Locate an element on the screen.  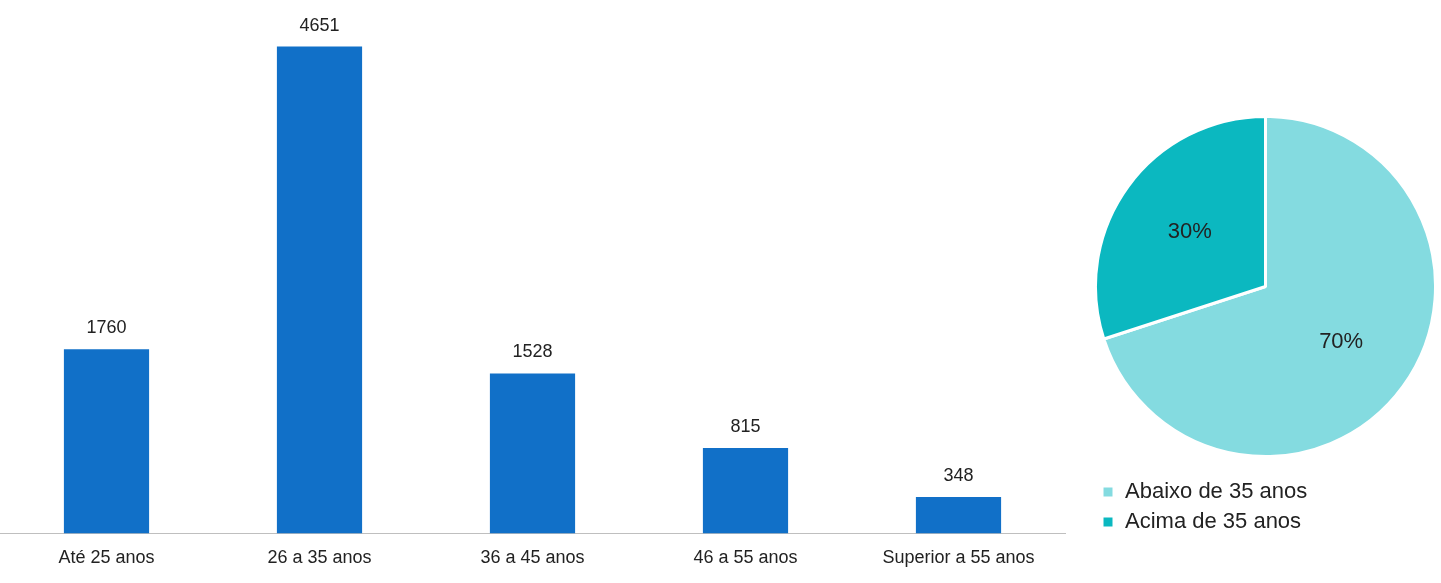
data-label: 348 is located at coordinates (958, 474).